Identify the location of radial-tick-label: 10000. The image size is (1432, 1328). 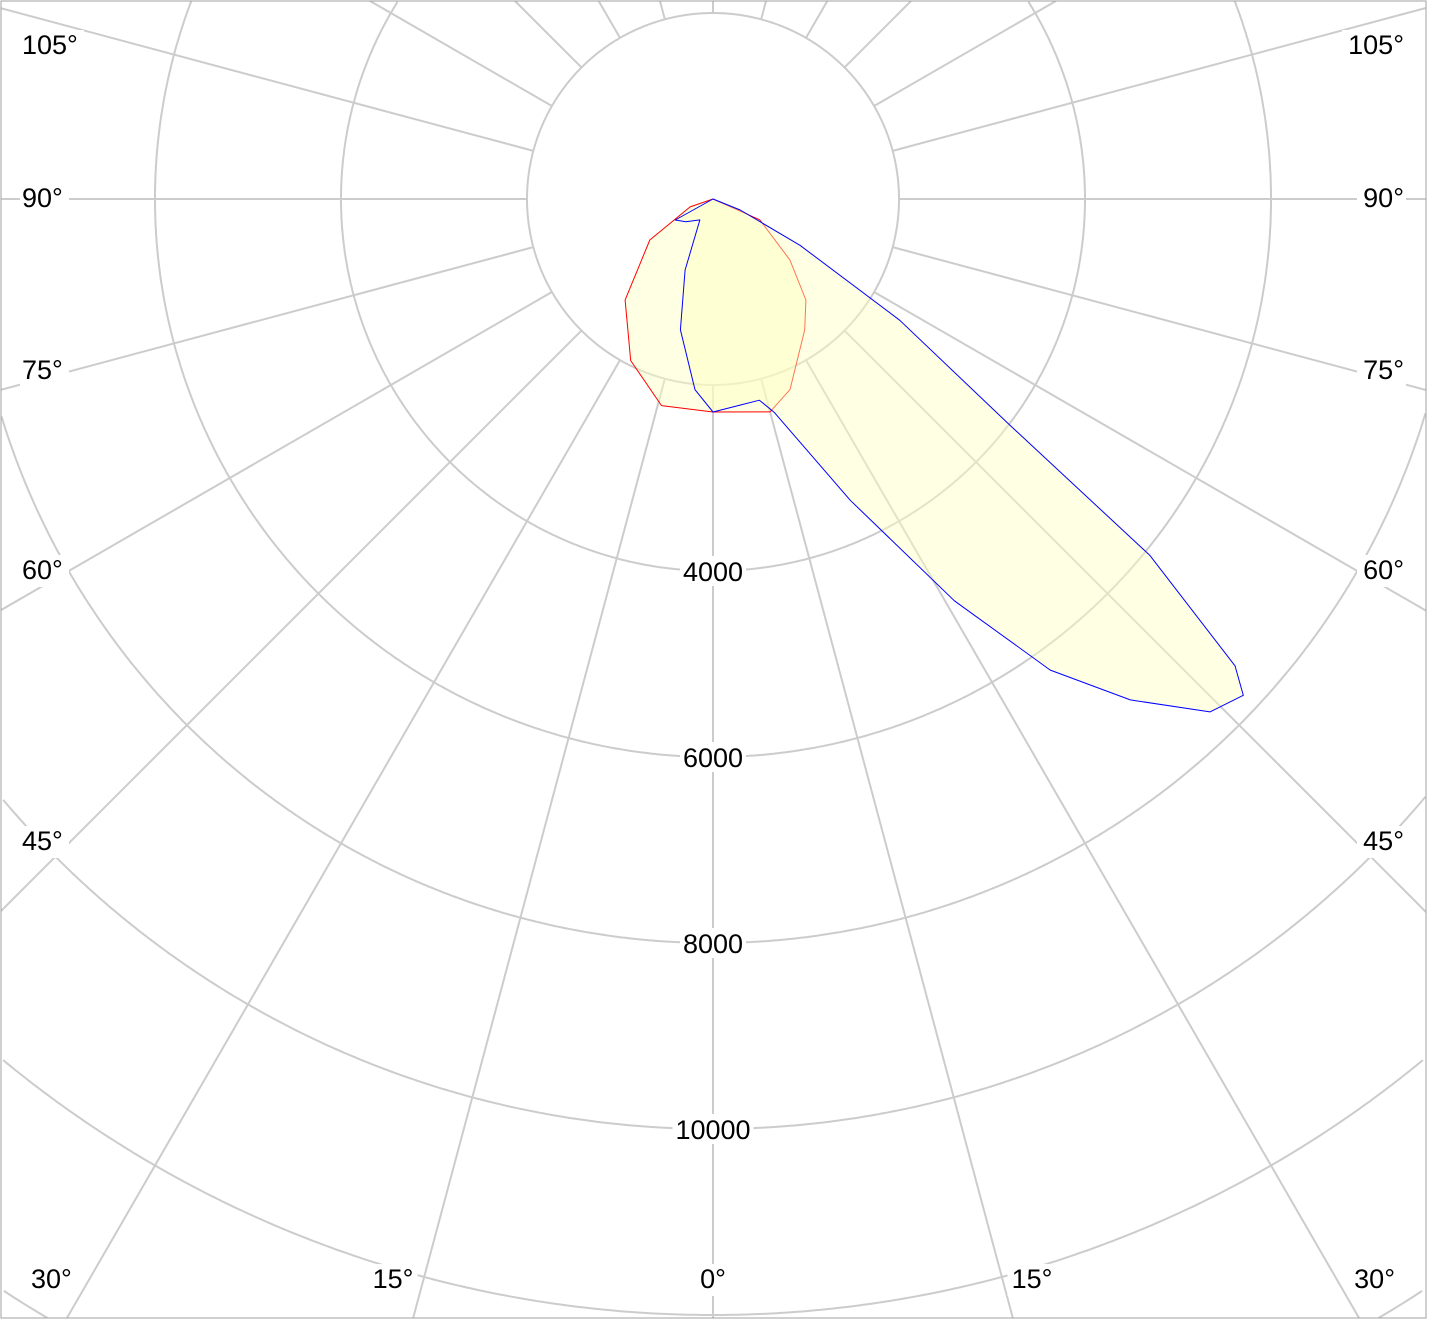
(712, 1130).